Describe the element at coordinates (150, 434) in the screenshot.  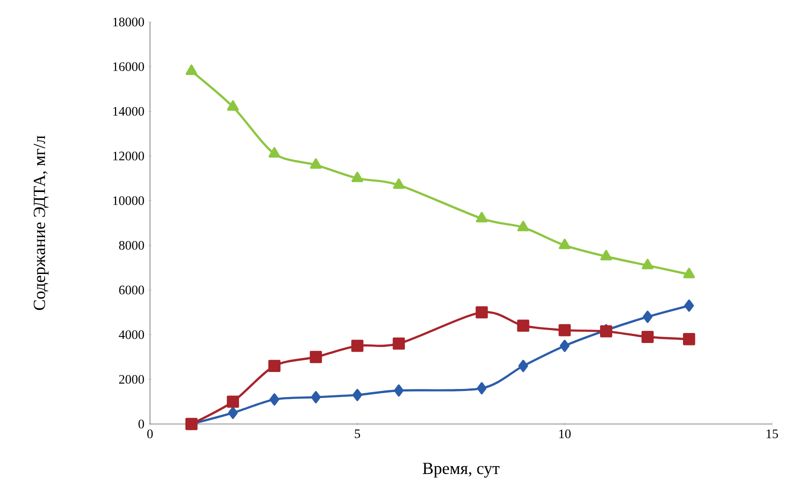
I see `x-tick-label: 0` at that location.